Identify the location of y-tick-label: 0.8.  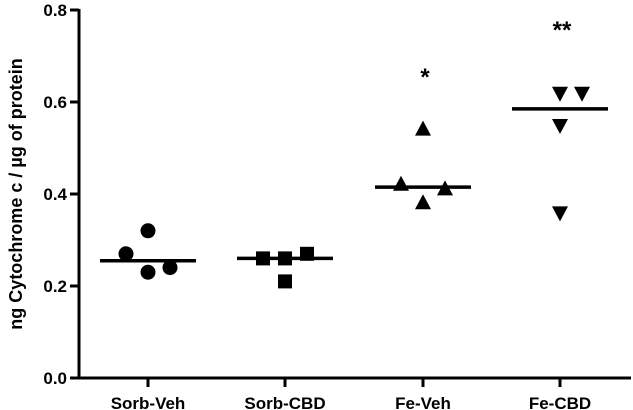
(55, 10).